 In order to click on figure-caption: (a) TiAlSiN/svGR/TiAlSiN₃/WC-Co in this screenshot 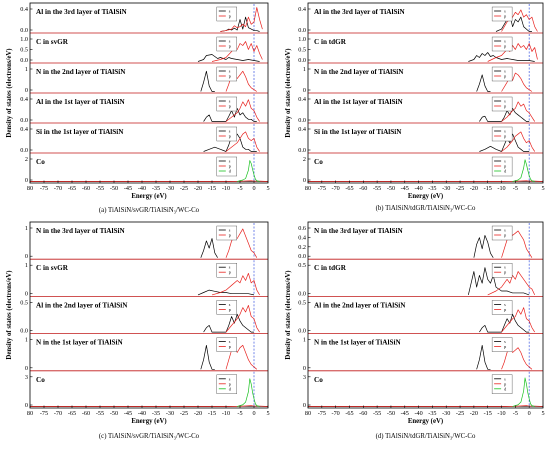, I will do `click(149, 210)`.